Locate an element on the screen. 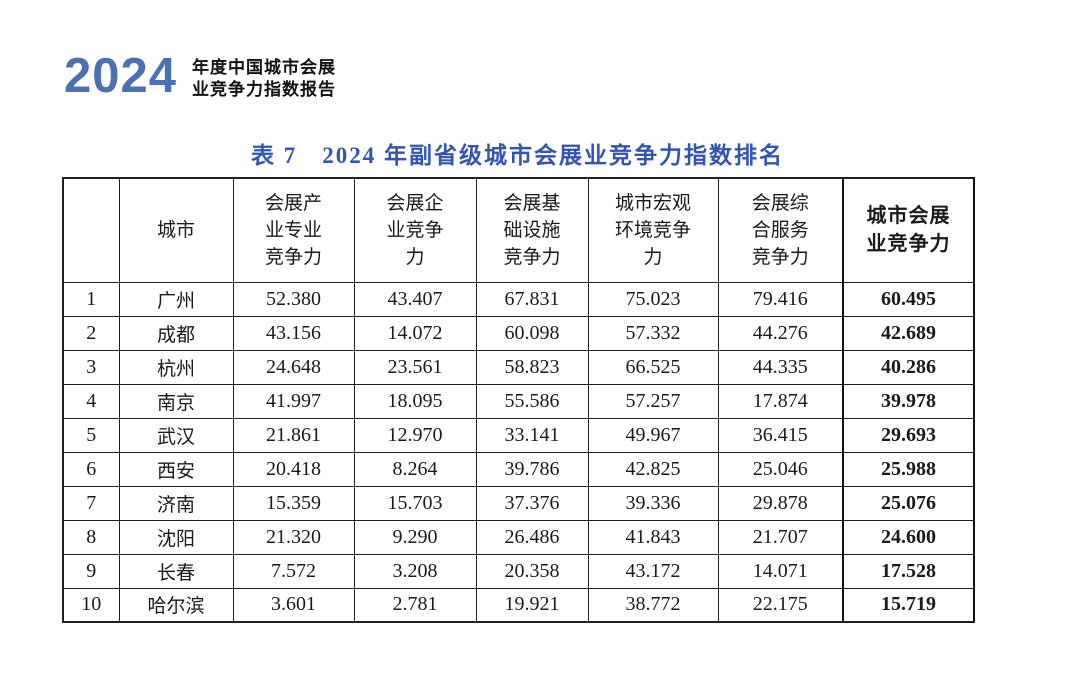  overall-cell: 24.600 is located at coordinates (908, 537).